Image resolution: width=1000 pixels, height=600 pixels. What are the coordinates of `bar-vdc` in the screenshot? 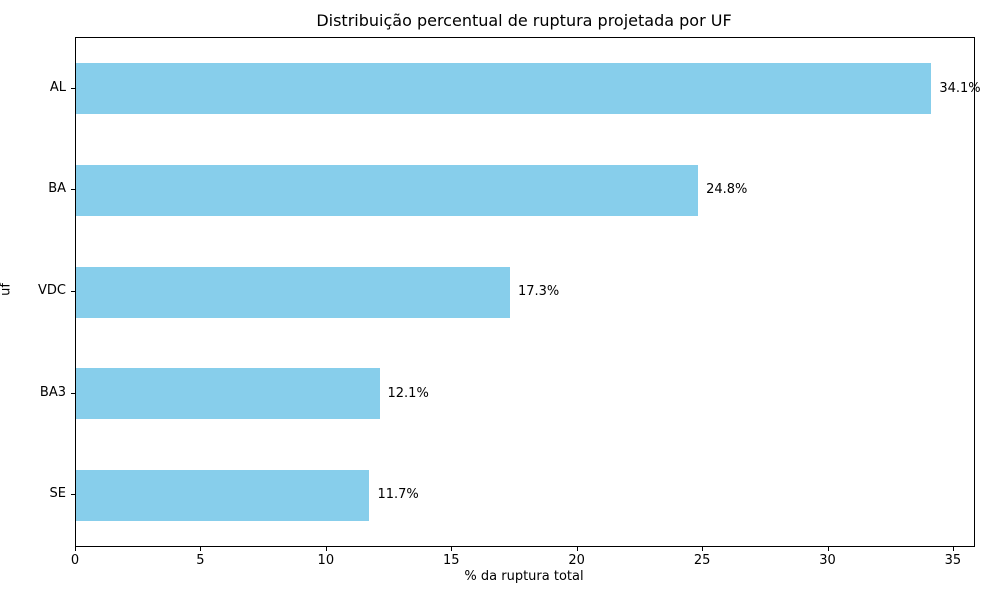 It's located at (293, 292).